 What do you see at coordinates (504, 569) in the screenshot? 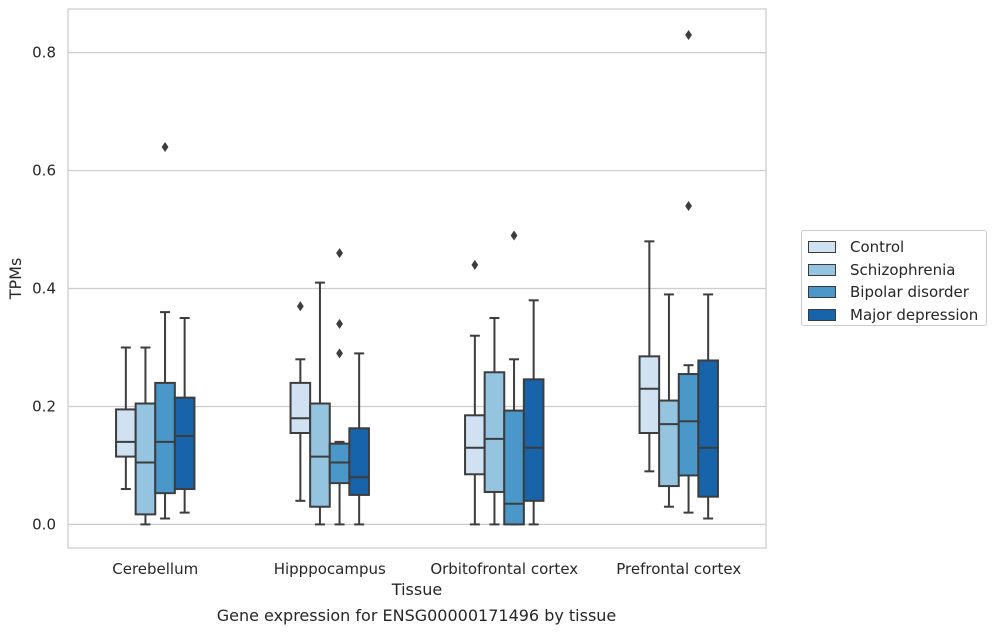
I see `x-tick-label: Orbitofrontal cortex` at bounding box center [504, 569].